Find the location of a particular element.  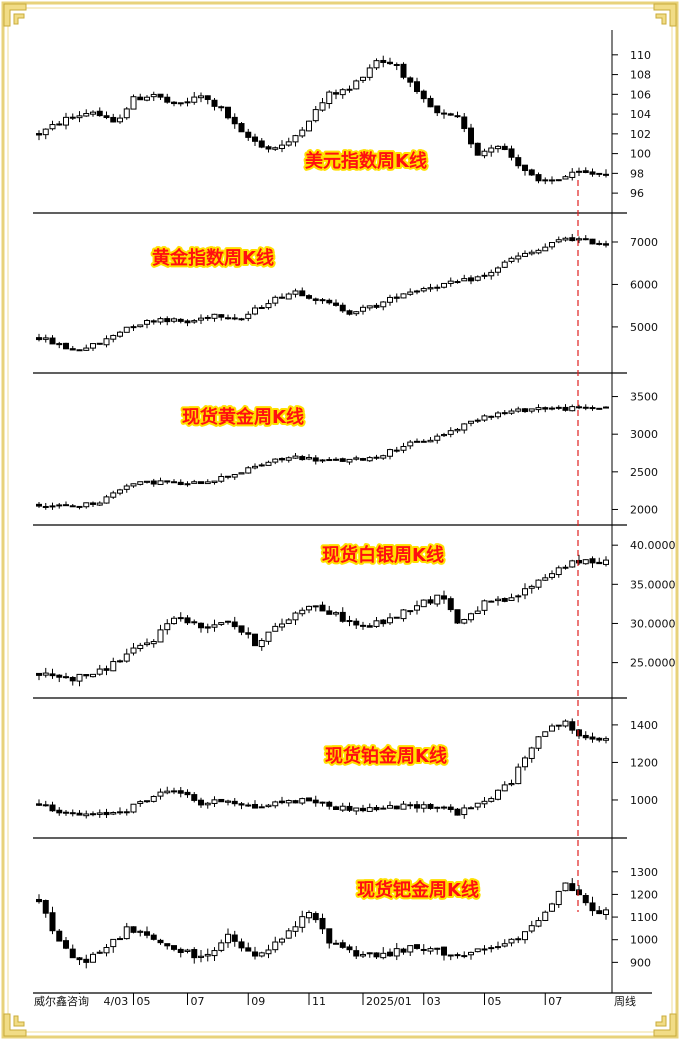

frame-corner-ornament is located at coordinates (15, 15).